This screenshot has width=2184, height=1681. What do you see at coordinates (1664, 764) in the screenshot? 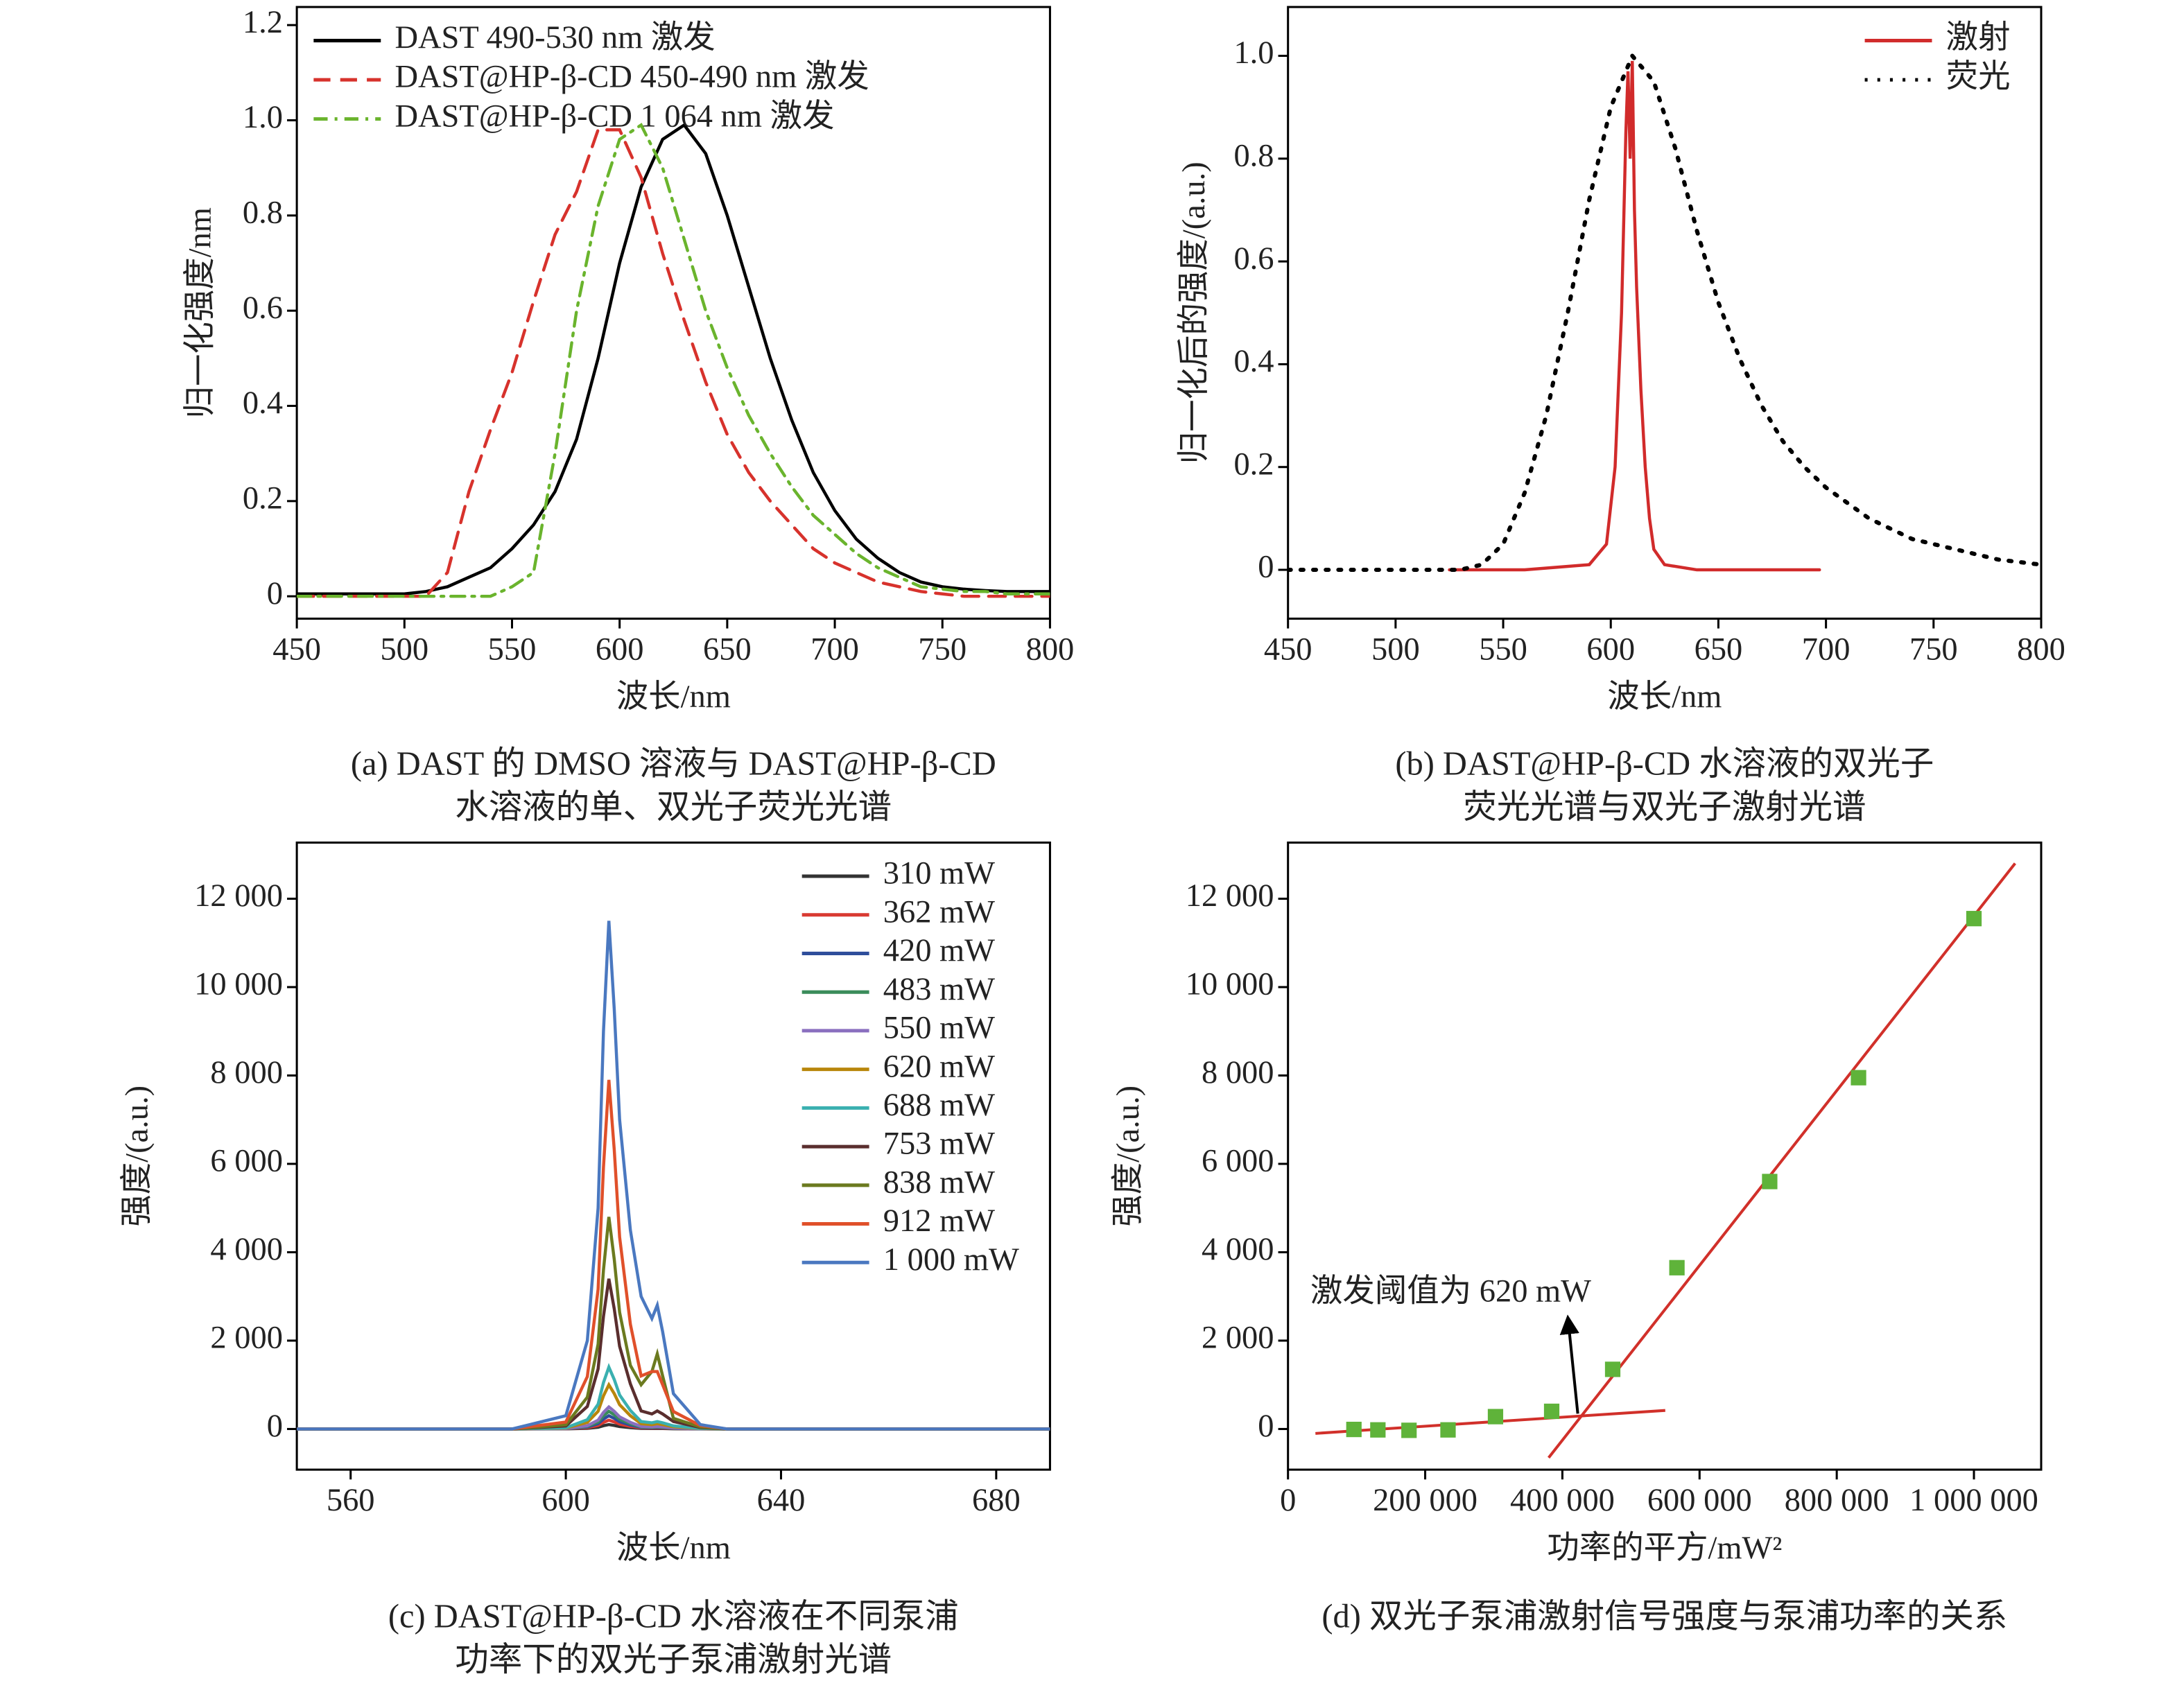
I see `caption: (b) DAST@HP-β-CD 水溶液的双光子` at bounding box center [1664, 764].